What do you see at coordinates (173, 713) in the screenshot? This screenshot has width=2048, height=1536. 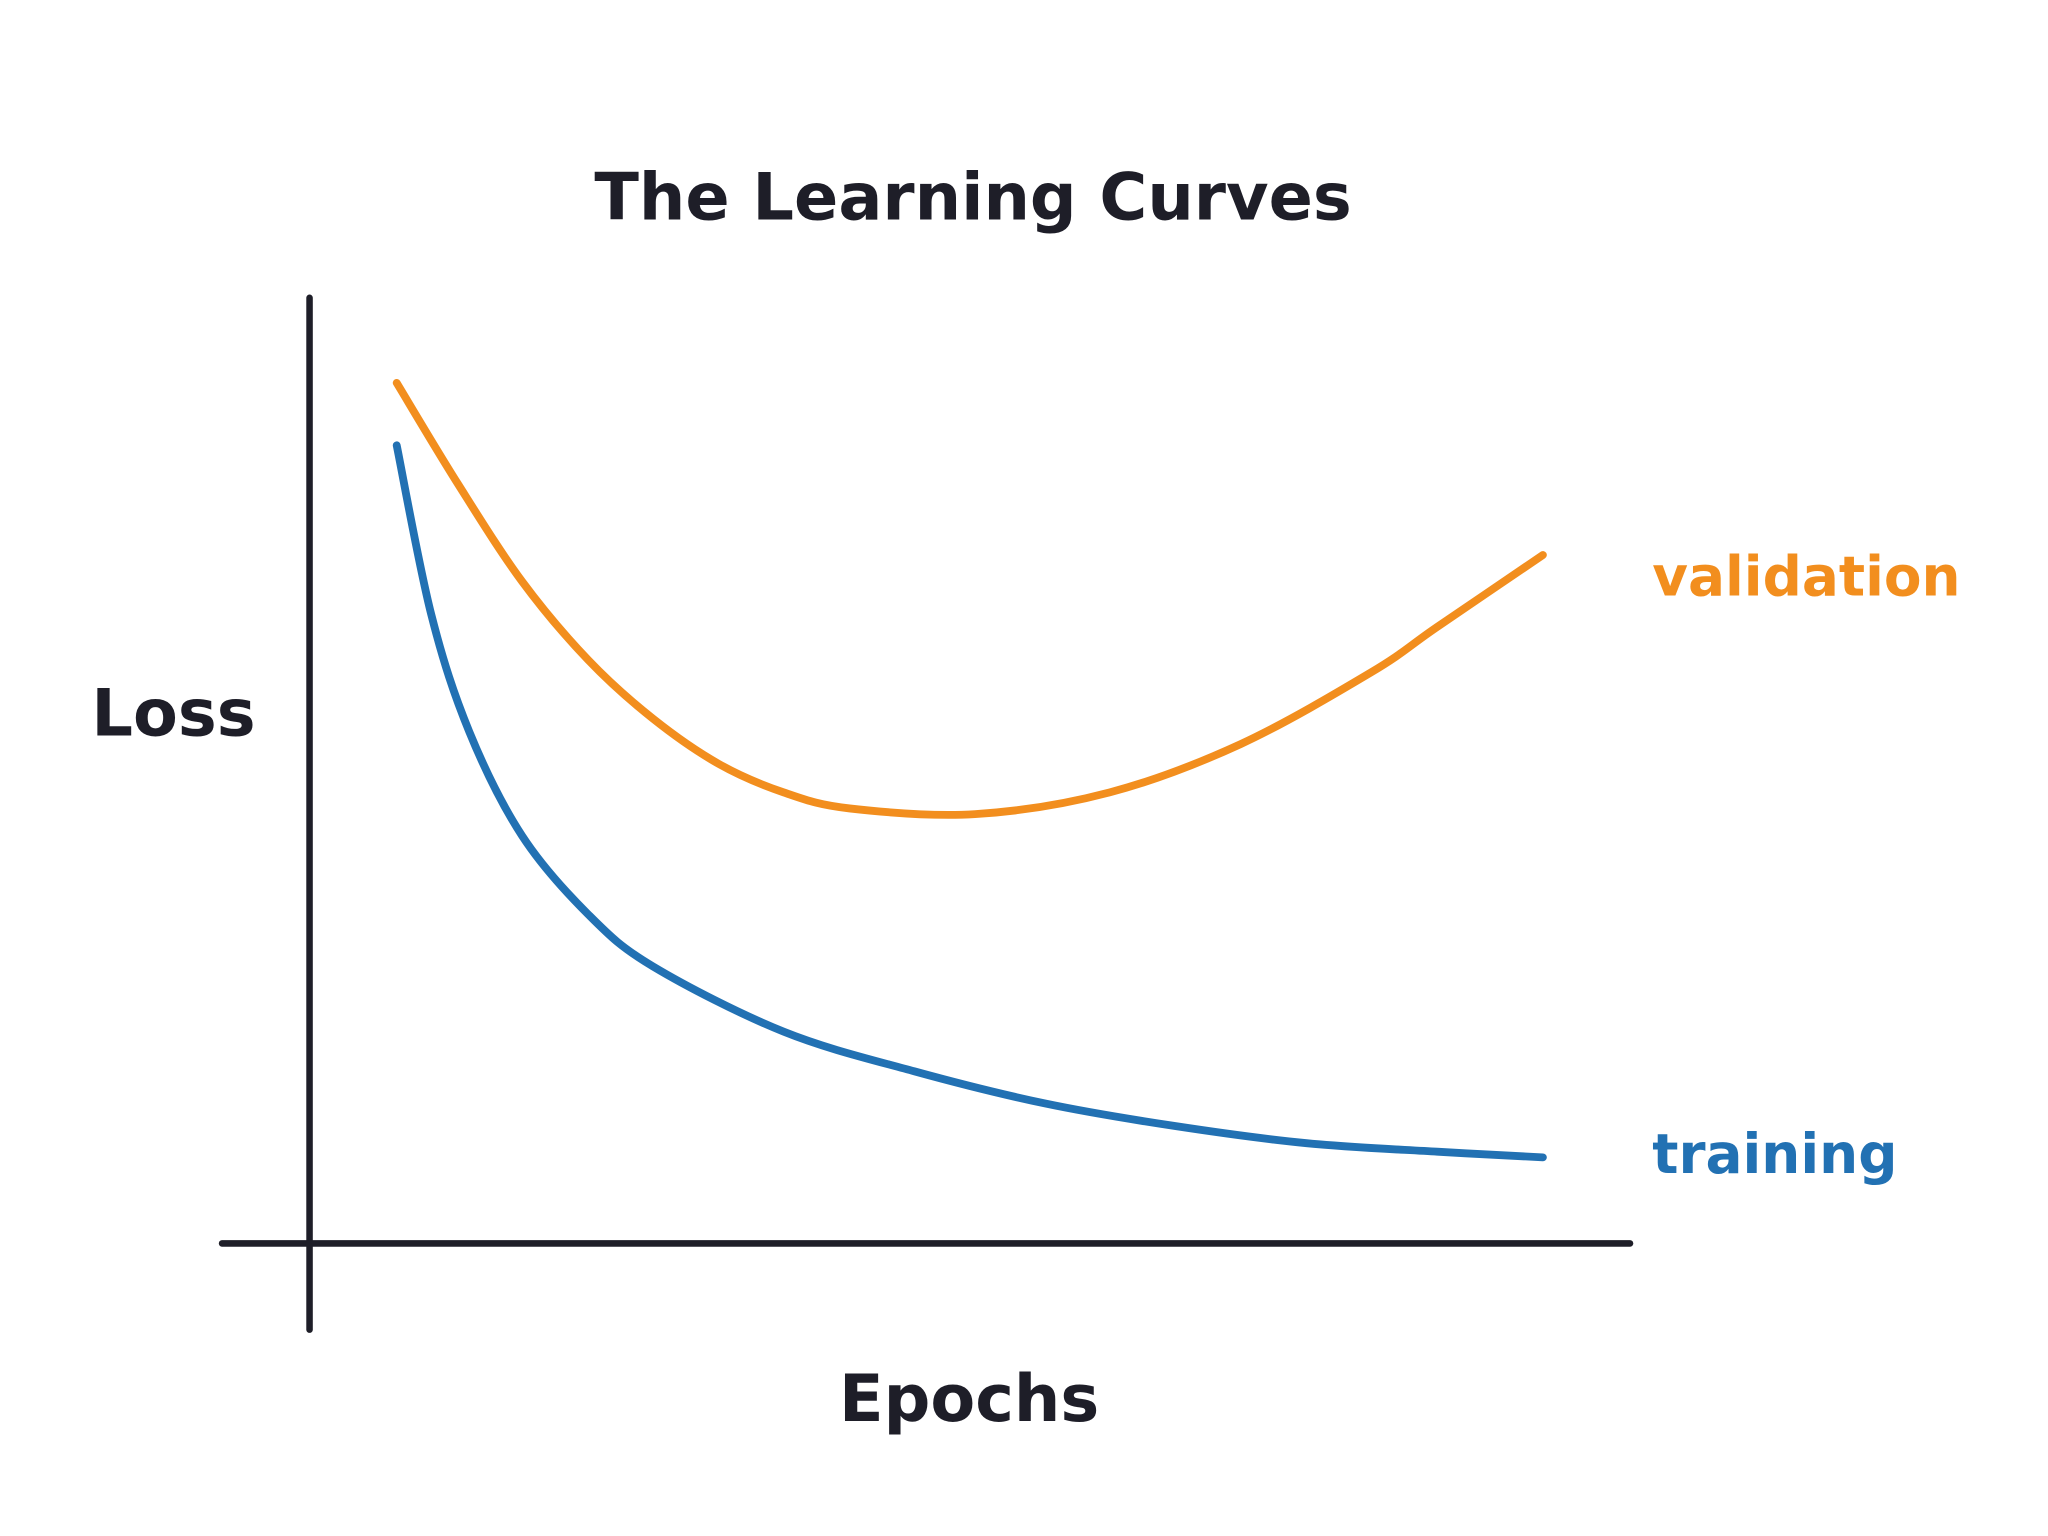 I see `y-axis-label: Loss` at bounding box center [173, 713].